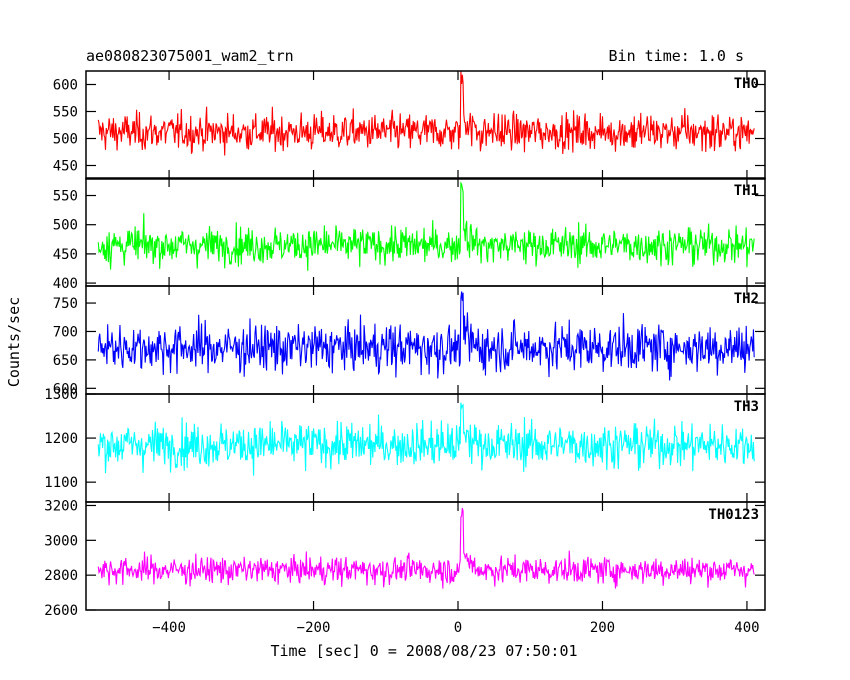 The height and width of the screenshot is (680, 850). What do you see at coordinates (61, 439) in the screenshot?
I see `y-tick-label: 1200` at bounding box center [61, 439].